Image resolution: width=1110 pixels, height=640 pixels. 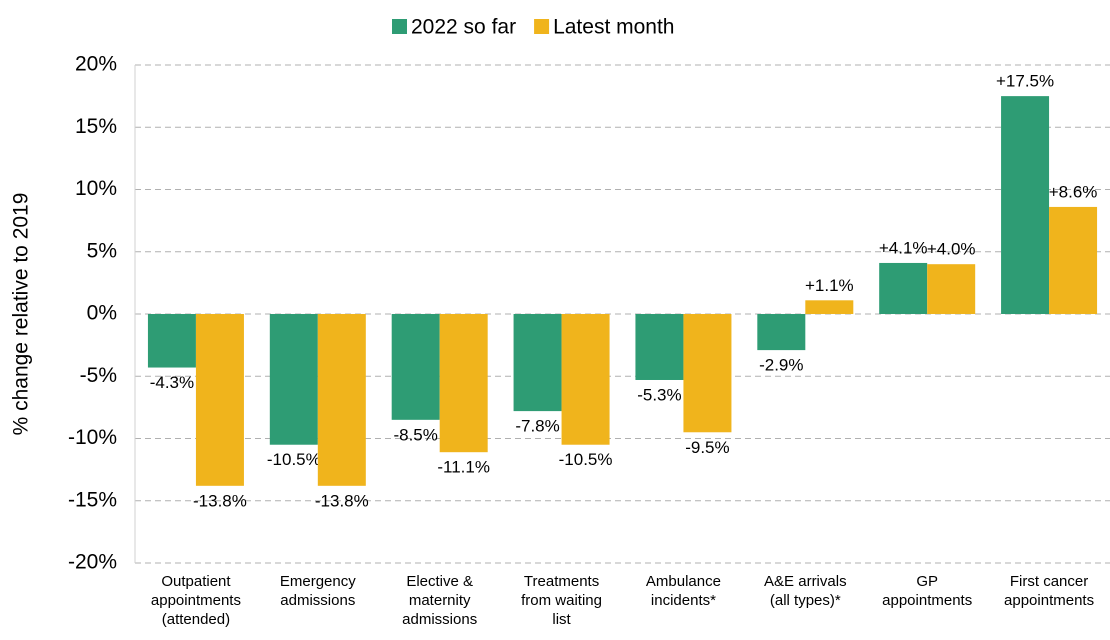 I want to click on y-axis-title: % change relative to 2019, so click(x=21, y=314).